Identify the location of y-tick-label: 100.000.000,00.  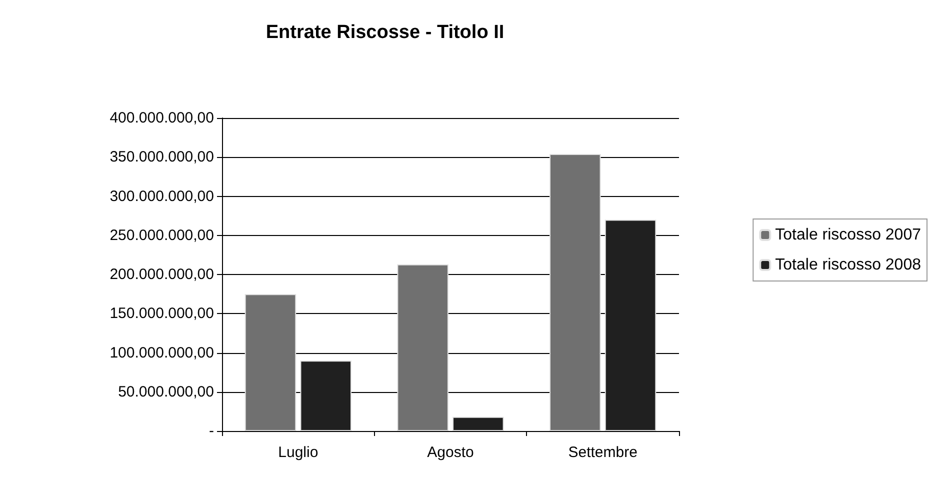
(162, 353).